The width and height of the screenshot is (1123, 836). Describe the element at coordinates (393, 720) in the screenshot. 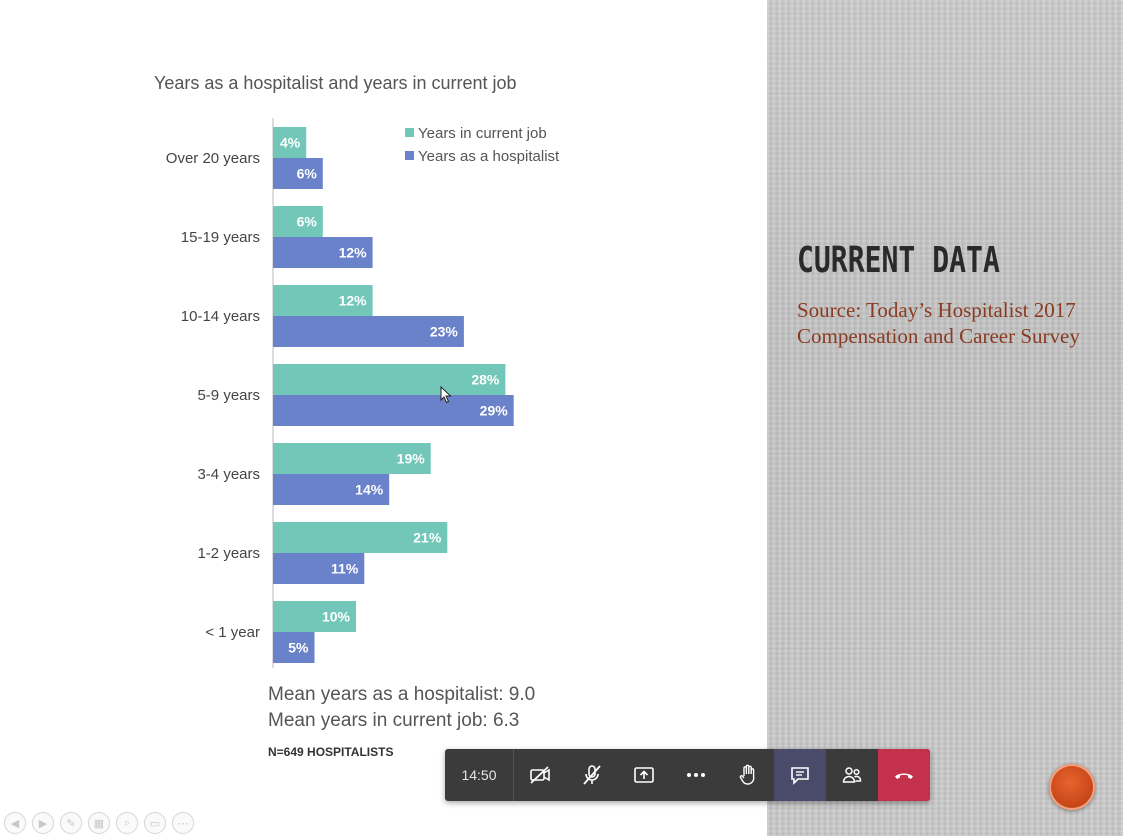

I see `chart-note: Mean years in current job: 6.3` at that location.